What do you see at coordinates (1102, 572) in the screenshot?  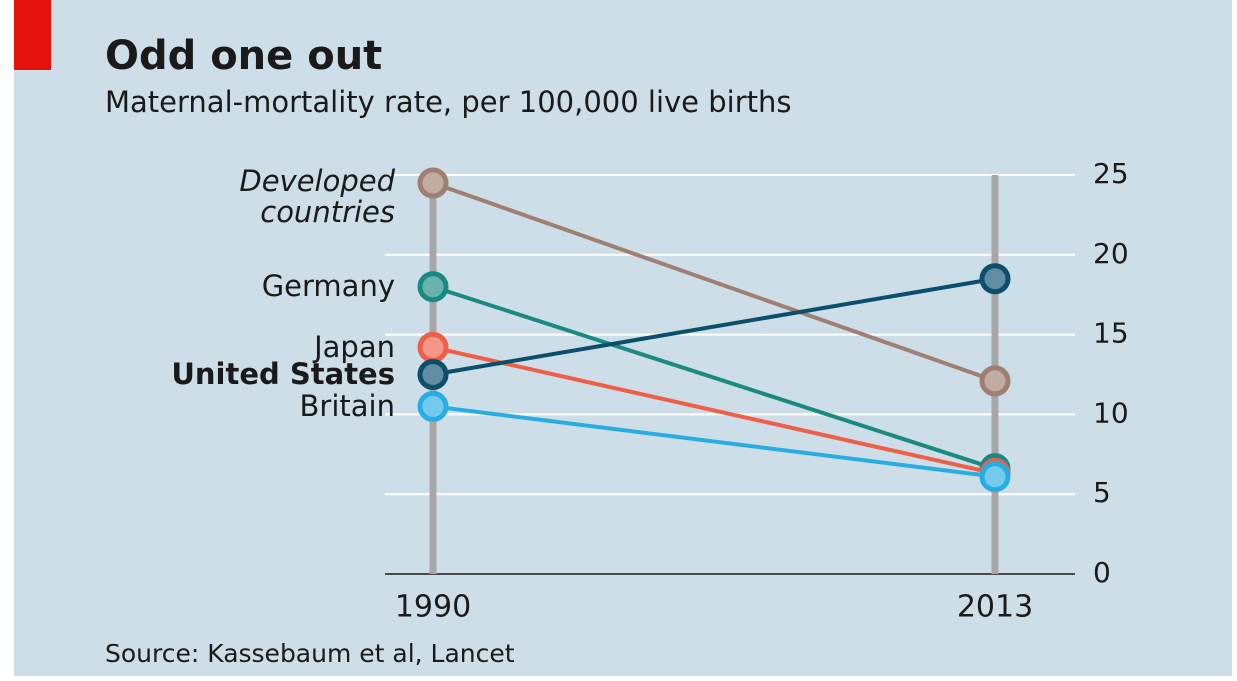 I see `y-tick-label: 0` at bounding box center [1102, 572].